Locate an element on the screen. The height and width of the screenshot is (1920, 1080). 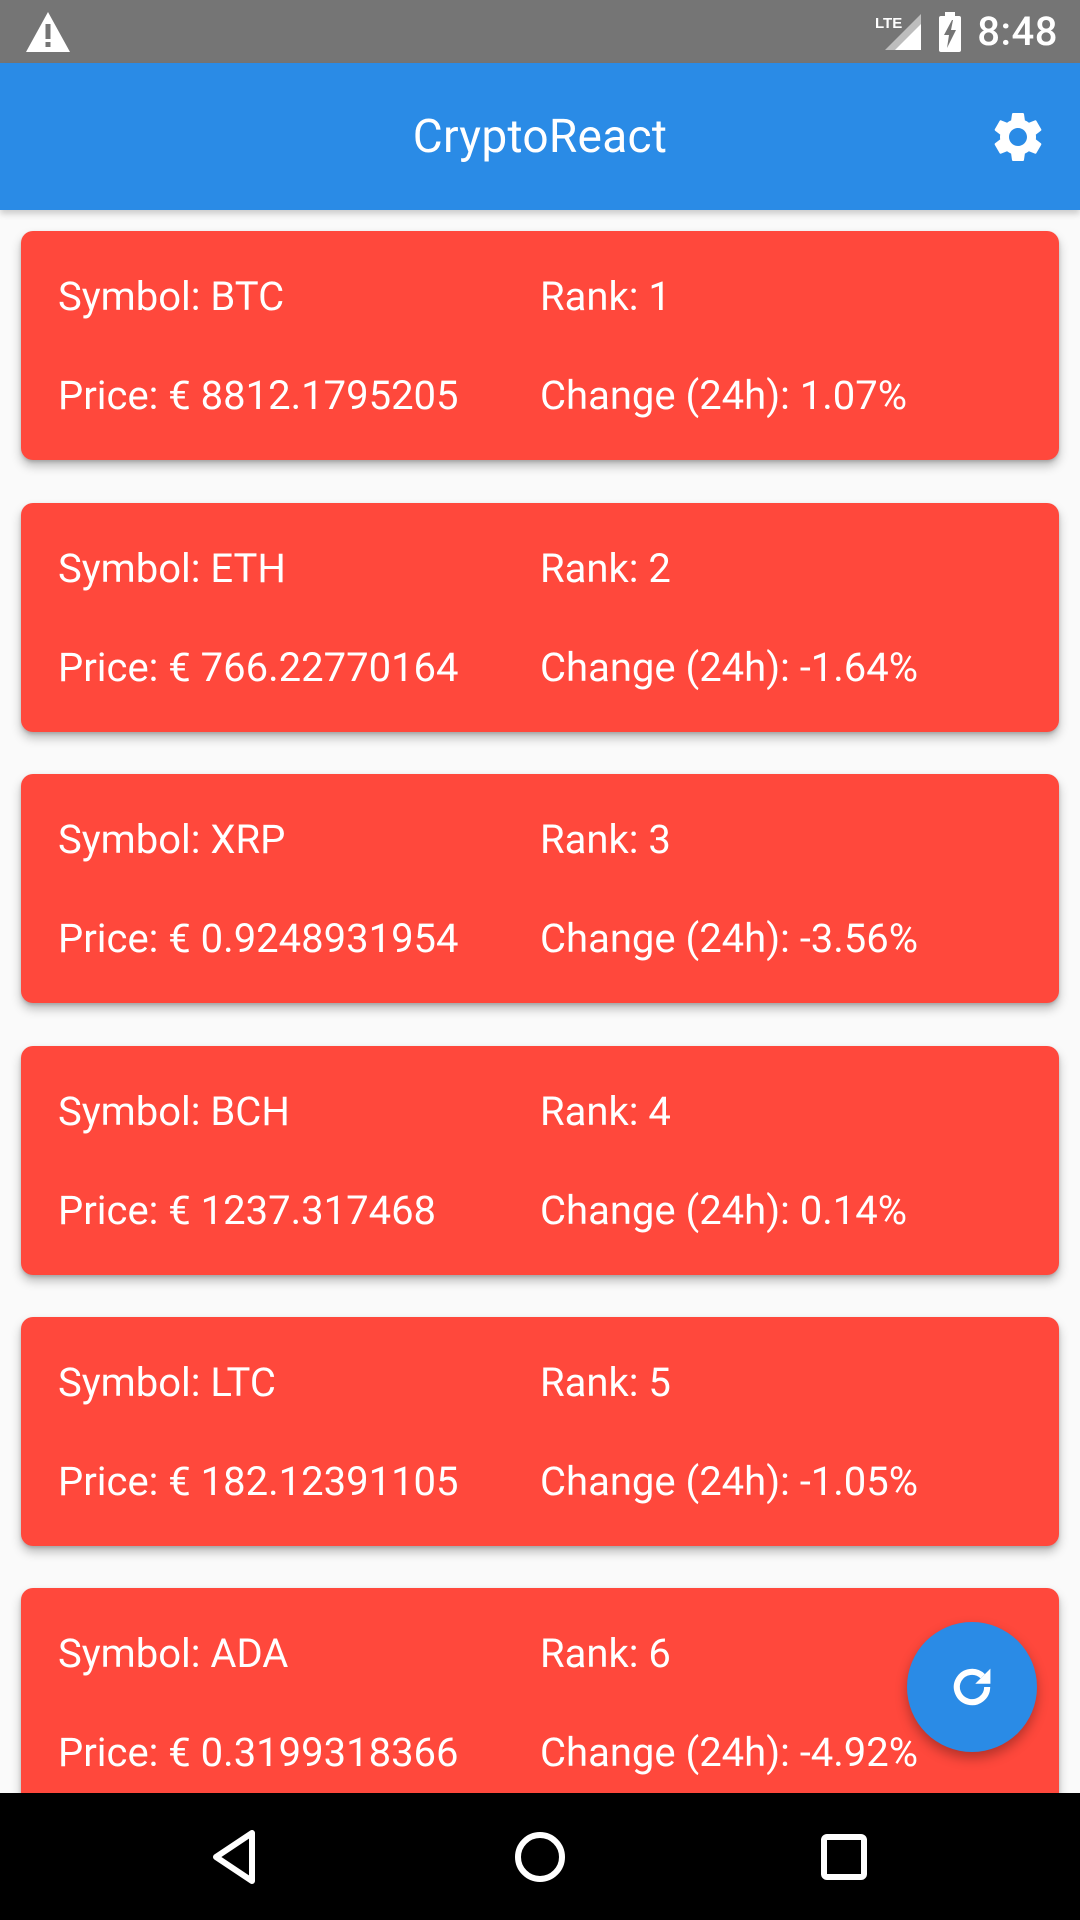
coin-change: Change (24h): -3.56% is located at coordinates (729, 938).